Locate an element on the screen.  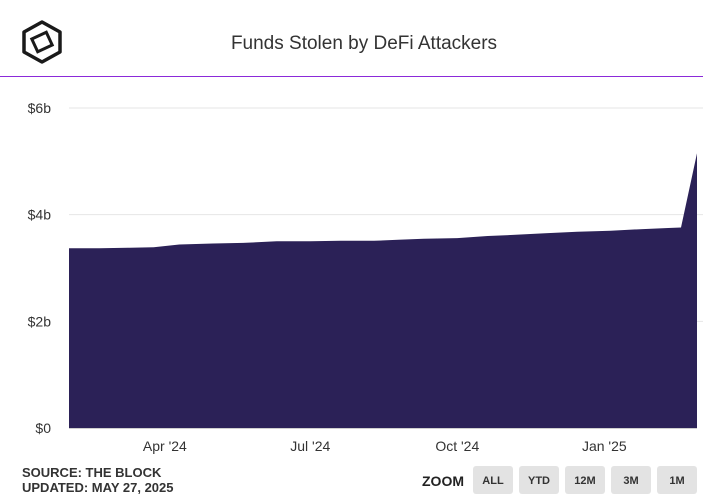
source-note: SOURCE: THE BLOCK UPDATED: MAY 27, 2025 is located at coordinates (98, 480).